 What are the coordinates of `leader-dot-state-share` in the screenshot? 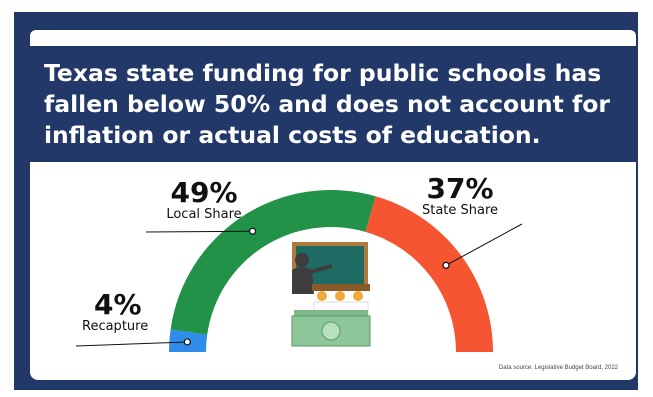 It's located at (446, 265).